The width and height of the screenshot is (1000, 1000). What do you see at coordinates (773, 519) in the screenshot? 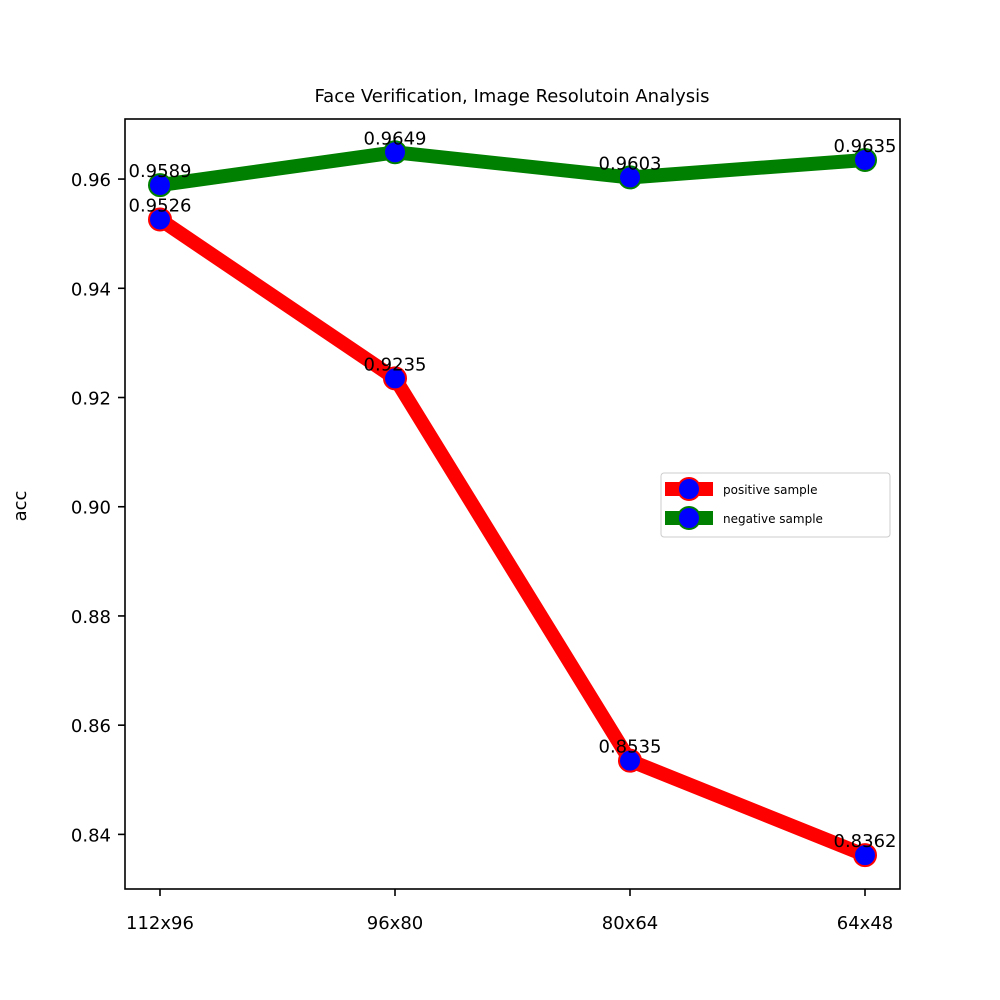
I see `legend-label: negative sample` at bounding box center [773, 519].